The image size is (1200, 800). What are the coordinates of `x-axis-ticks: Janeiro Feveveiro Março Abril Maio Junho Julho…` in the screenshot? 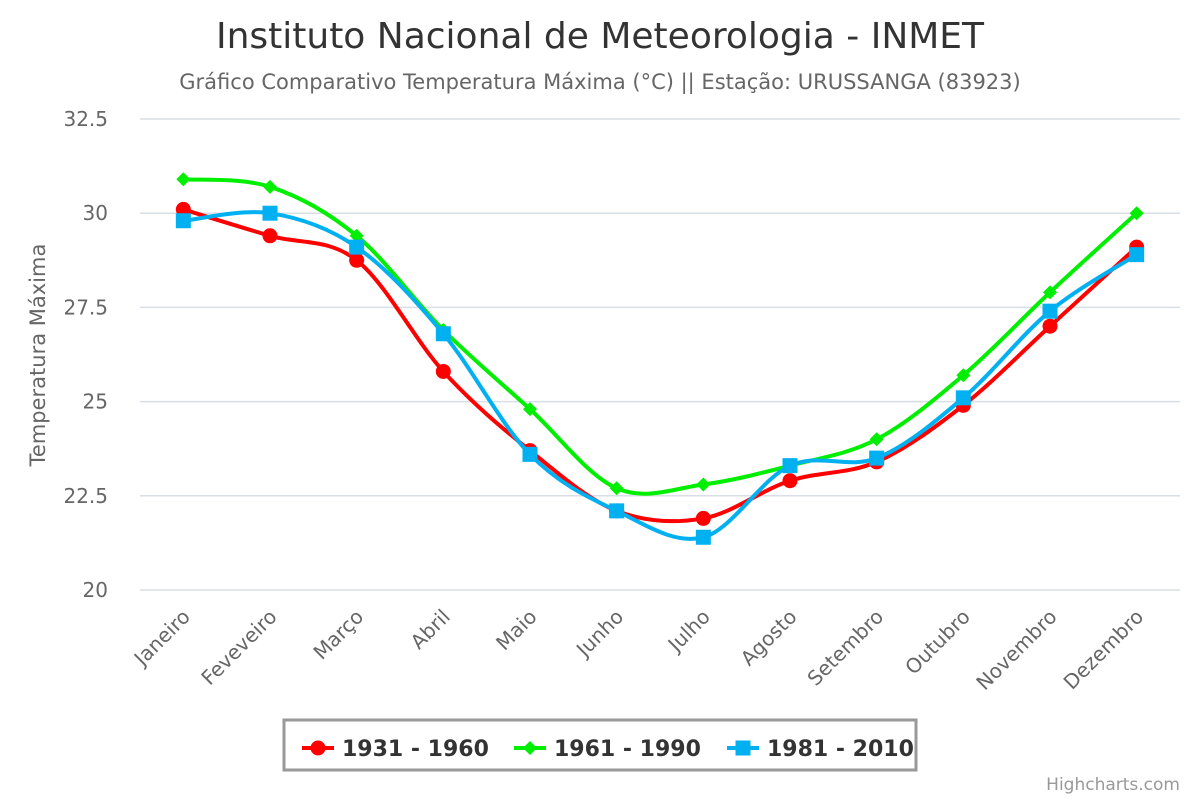 It's located at (638, 650).